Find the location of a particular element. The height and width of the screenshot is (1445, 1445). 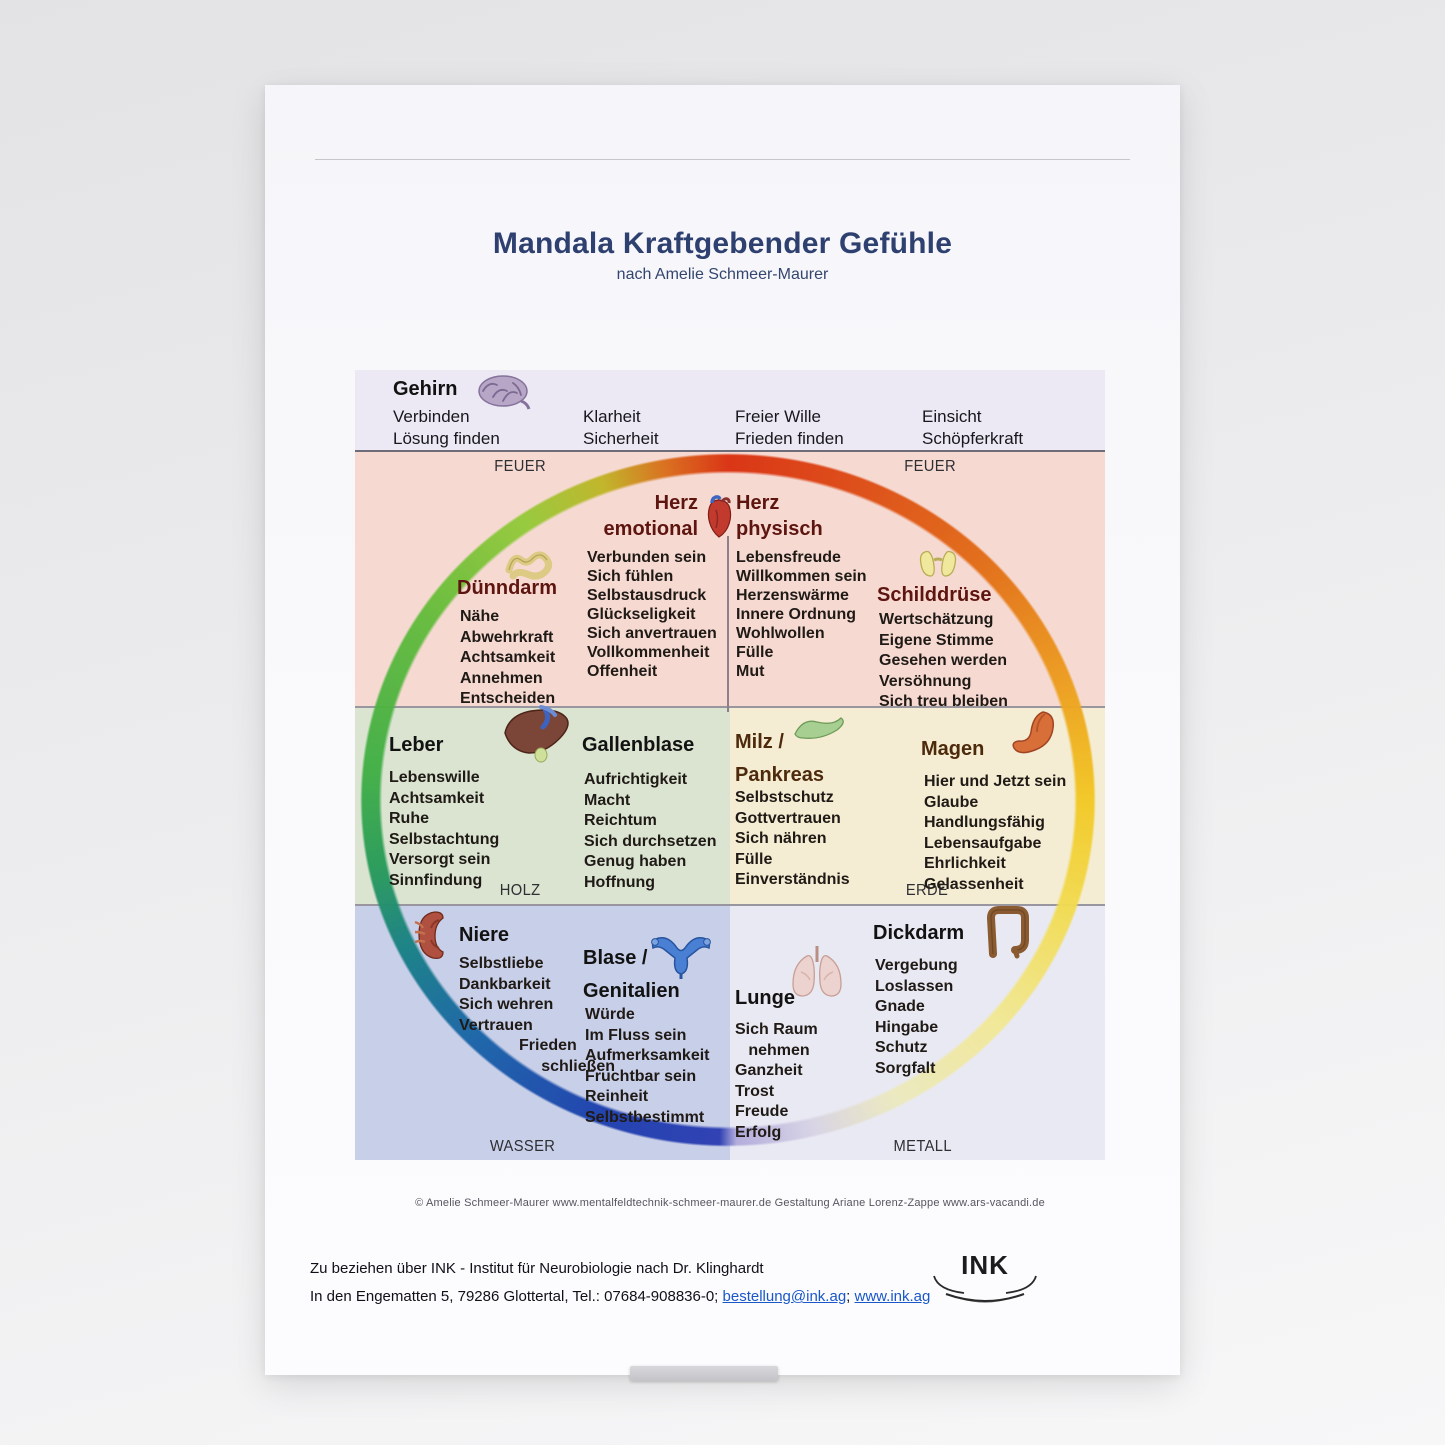

list-item: Selbstachtung is located at coordinates (444, 839).